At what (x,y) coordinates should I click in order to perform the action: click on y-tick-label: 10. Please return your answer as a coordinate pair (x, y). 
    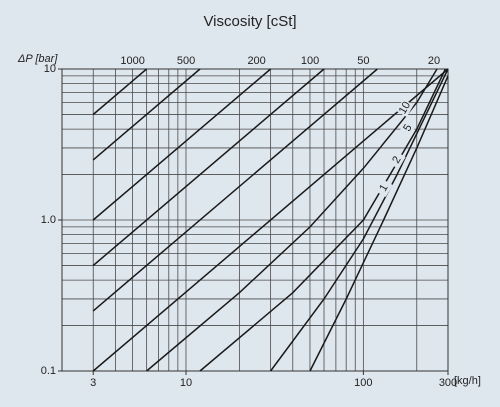
    Looking at the image, I should click on (50, 69).